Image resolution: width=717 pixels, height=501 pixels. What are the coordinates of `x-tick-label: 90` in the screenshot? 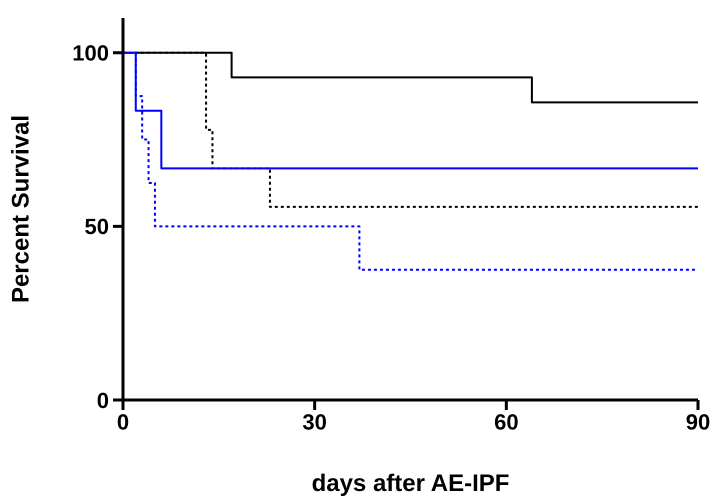 It's located at (698, 422).